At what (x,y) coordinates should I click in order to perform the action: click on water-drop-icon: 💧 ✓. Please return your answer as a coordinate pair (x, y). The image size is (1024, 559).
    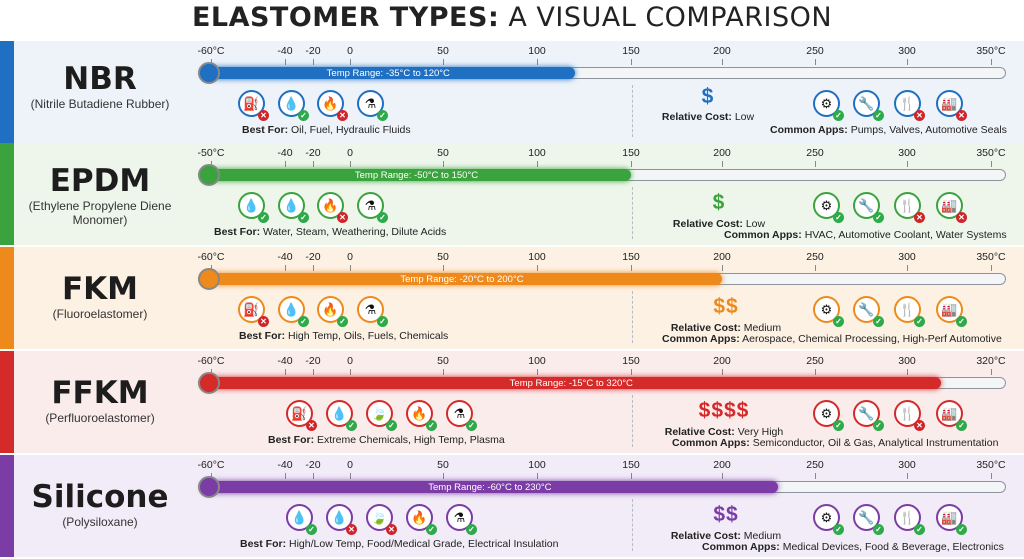
    Looking at the image, I should click on (301, 519).